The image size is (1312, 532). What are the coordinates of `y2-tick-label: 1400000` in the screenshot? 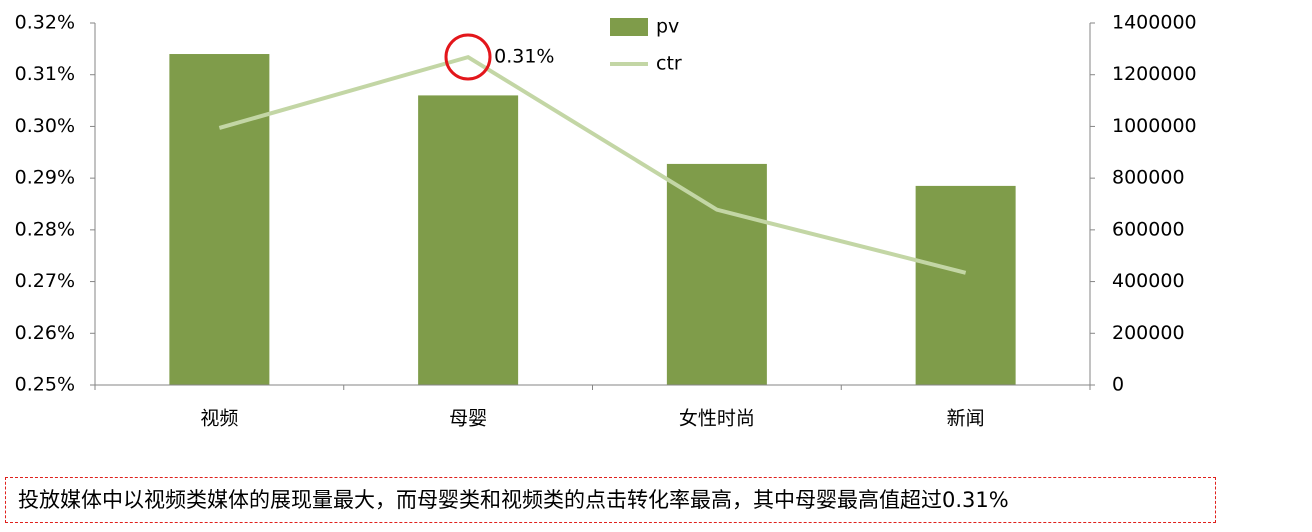 It's located at (1154, 23).